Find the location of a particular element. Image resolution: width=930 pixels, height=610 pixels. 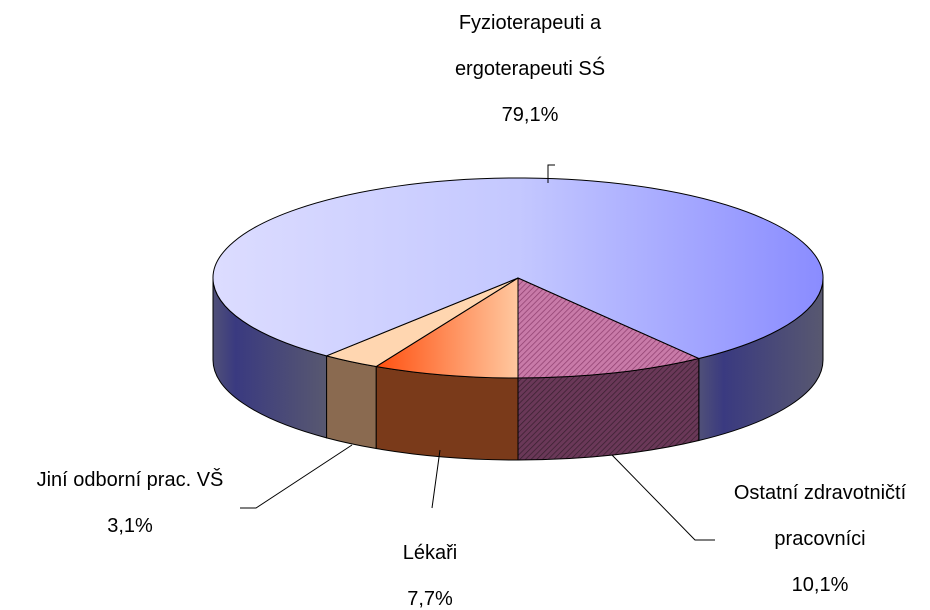

slice-label: Lékaři 7,7% is located at coordinates (430, 570).